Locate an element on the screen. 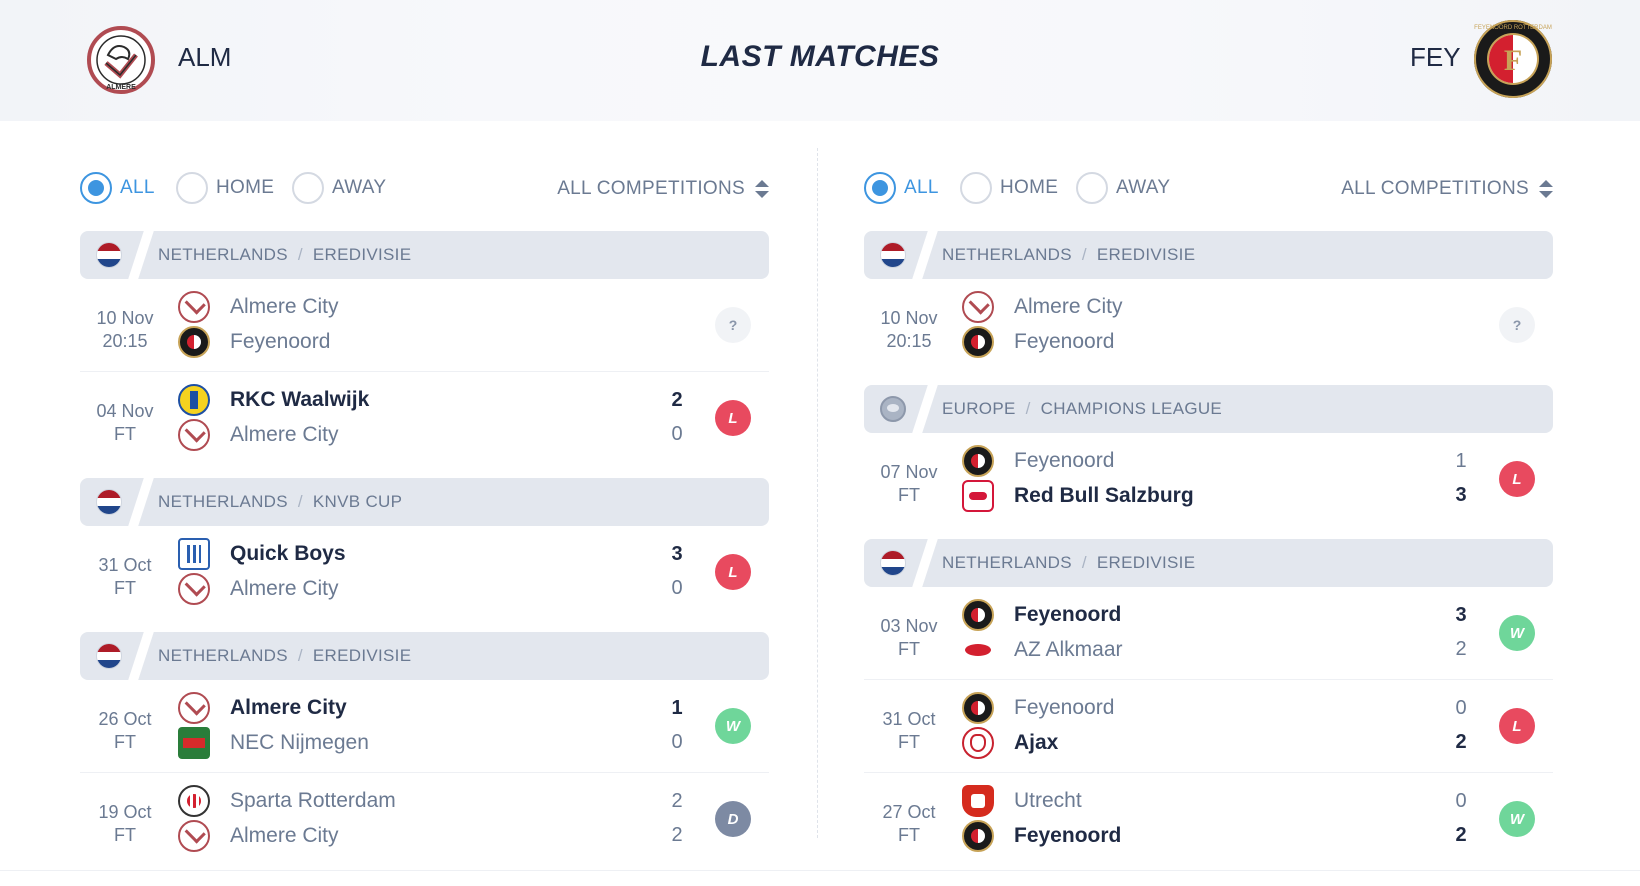 The height and width of the screenshot is (886, 1640). almere-city-crest-icon: ALMERE is located at coordinates (121, 60).